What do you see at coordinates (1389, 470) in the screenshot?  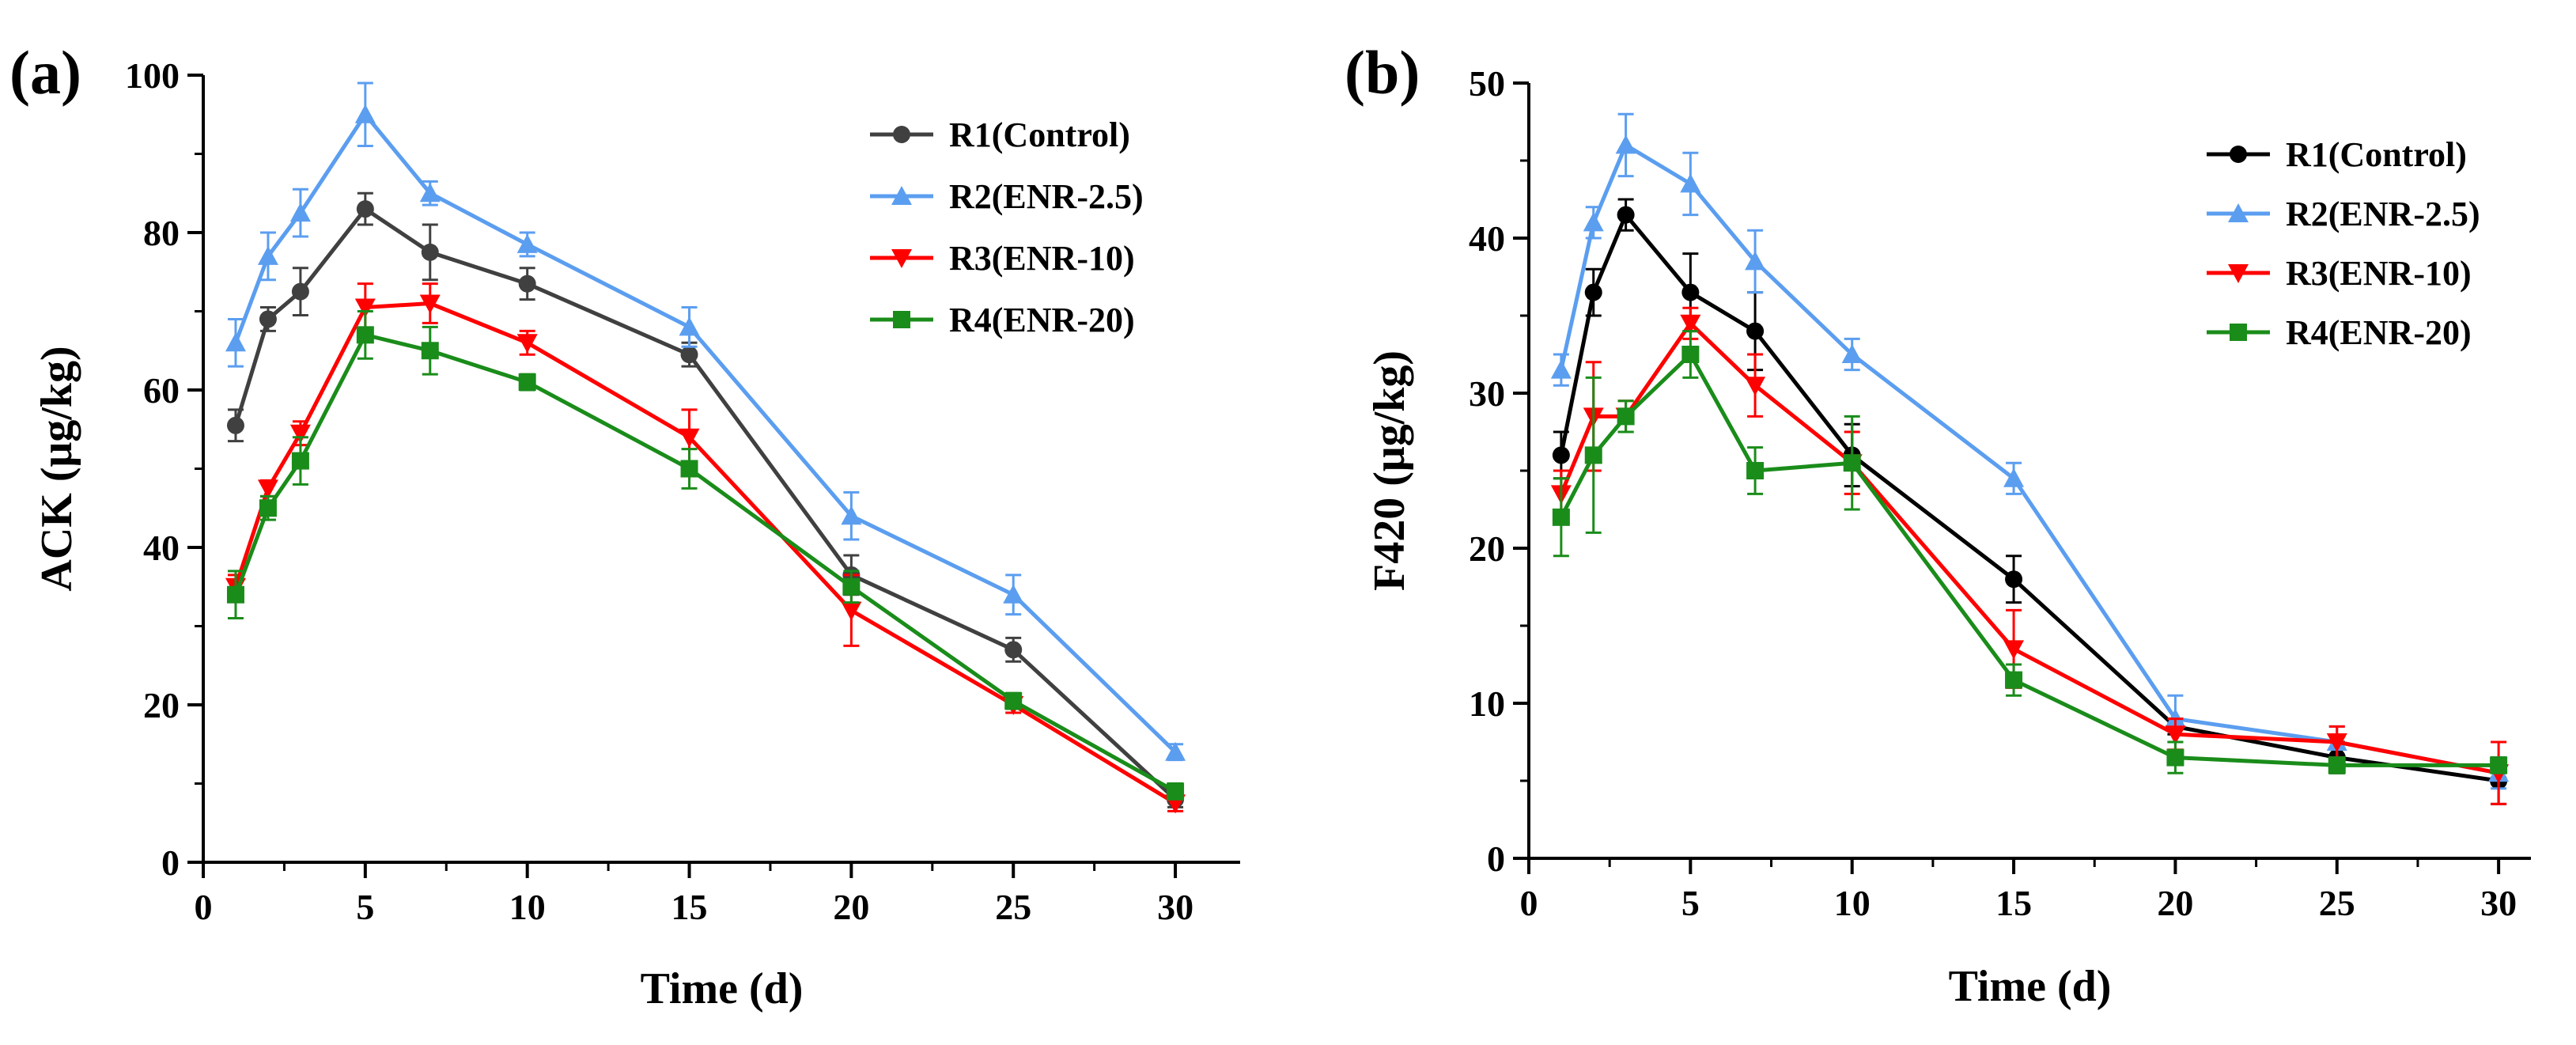 I see `y-axis-title: F420 (μg/kg)` at bounding box center [1389, 470].